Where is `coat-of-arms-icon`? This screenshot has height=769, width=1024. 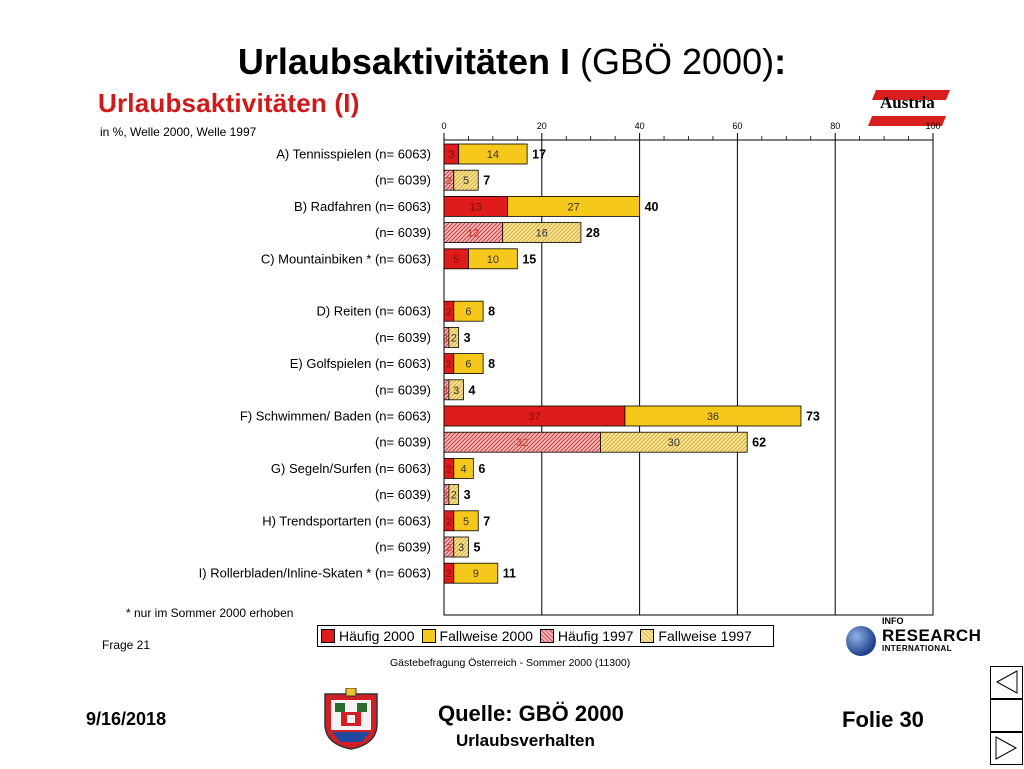
coat-of-arms-icon is located at coordinates (351, 718).